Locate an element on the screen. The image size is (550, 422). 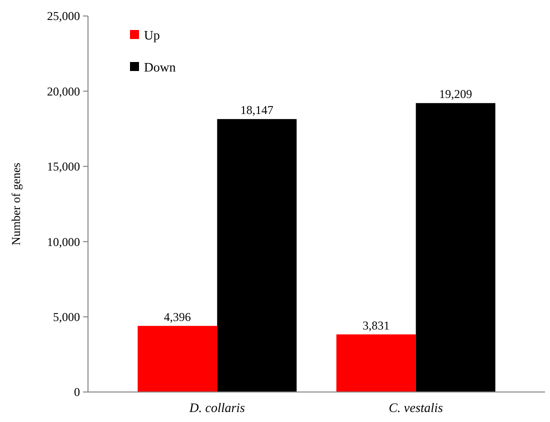
y-tick-label: 25,000 is located at coordinates (63, 16).